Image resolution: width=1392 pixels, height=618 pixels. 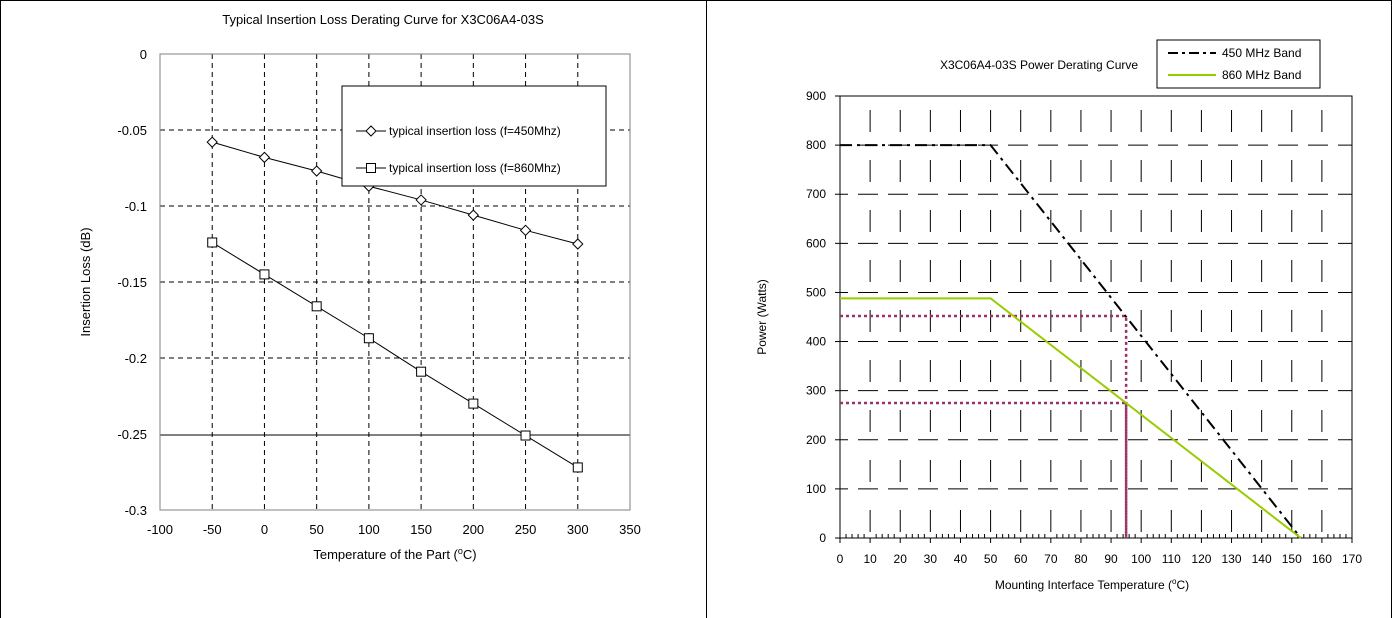 What do you see at coordinates (132, 434) in the screenshot?
I see `y-tick-label: -0.25` at bounding box center [132, 434].